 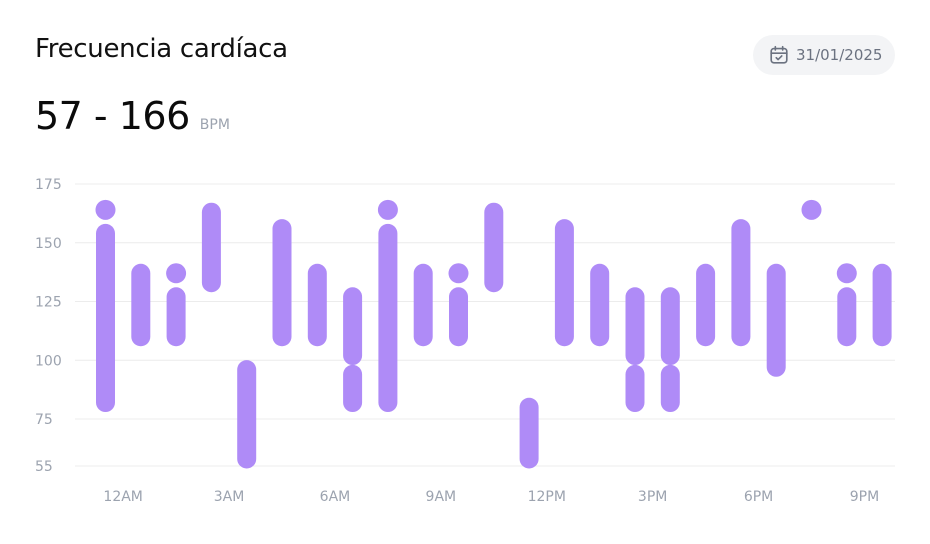 I want to click on x-tick-label: 3AM, so click(x=229, y=497).